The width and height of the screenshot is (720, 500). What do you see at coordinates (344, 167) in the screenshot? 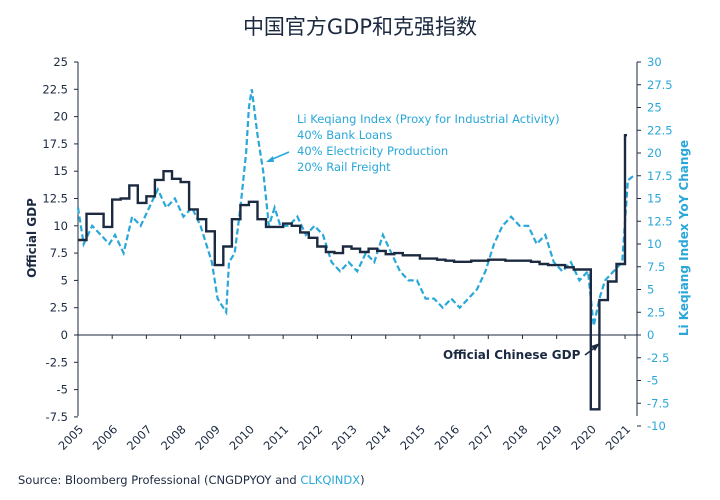
I see `li-annotation-line-4: 20% Rail Freight` at bounding box center [344, 167].